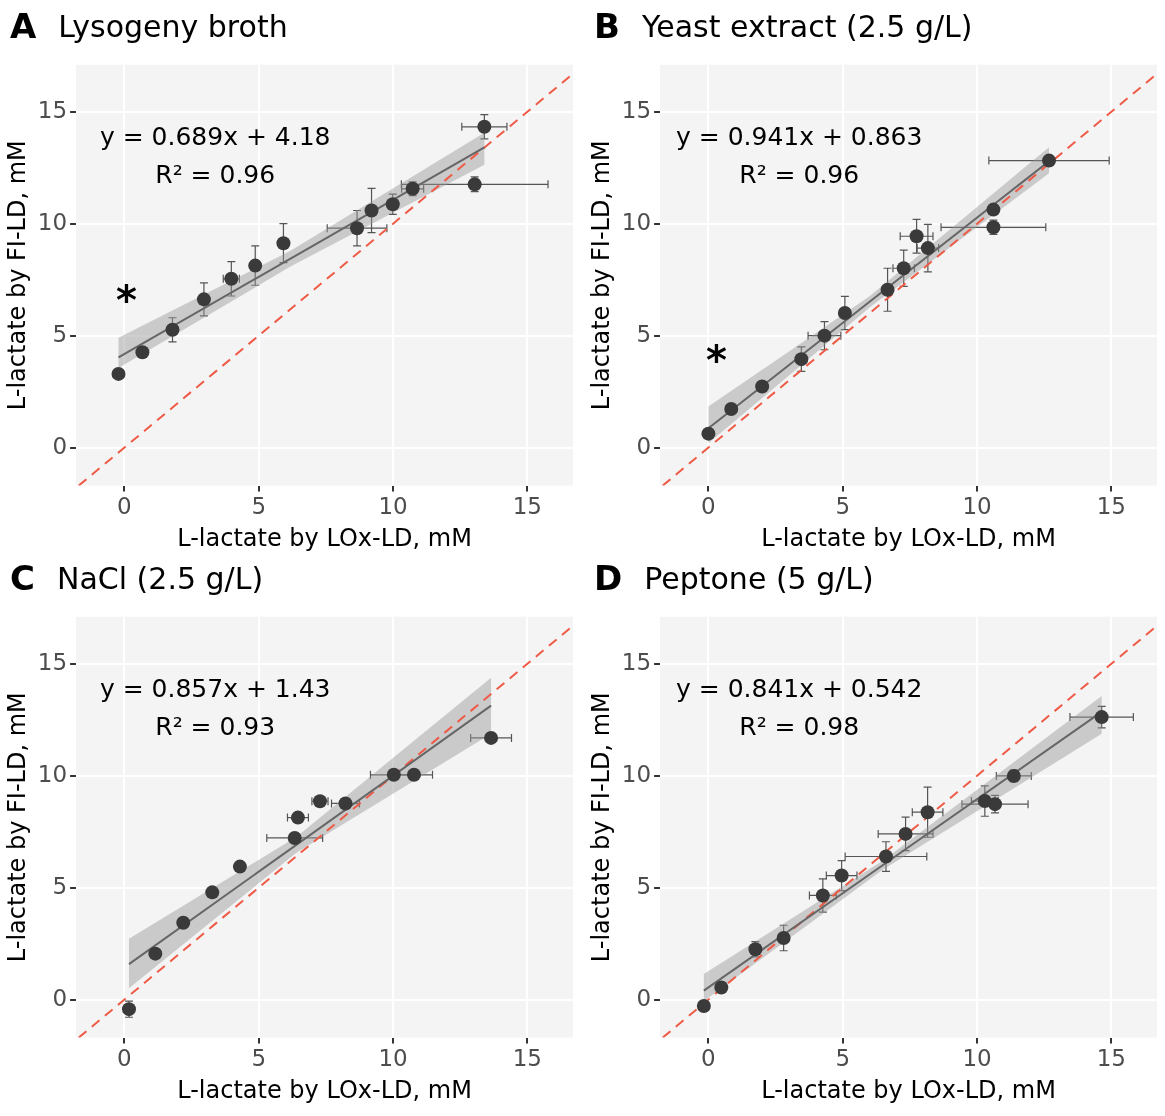  I want to click on chart-subtitle: Lysogeny broth, so click(173, 26).